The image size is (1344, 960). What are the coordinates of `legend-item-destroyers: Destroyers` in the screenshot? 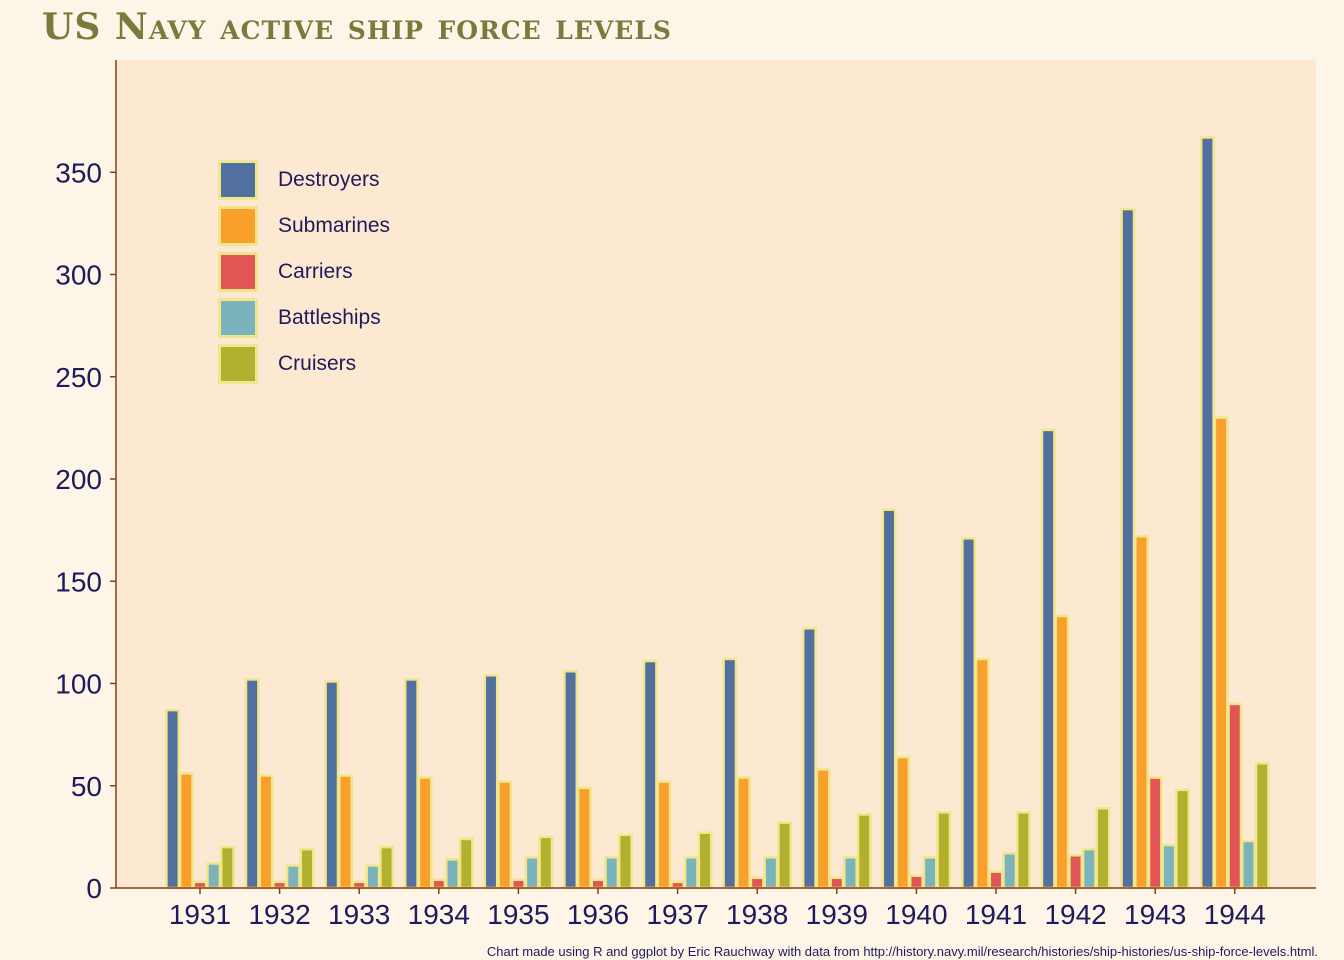 It's located at (304, 180).